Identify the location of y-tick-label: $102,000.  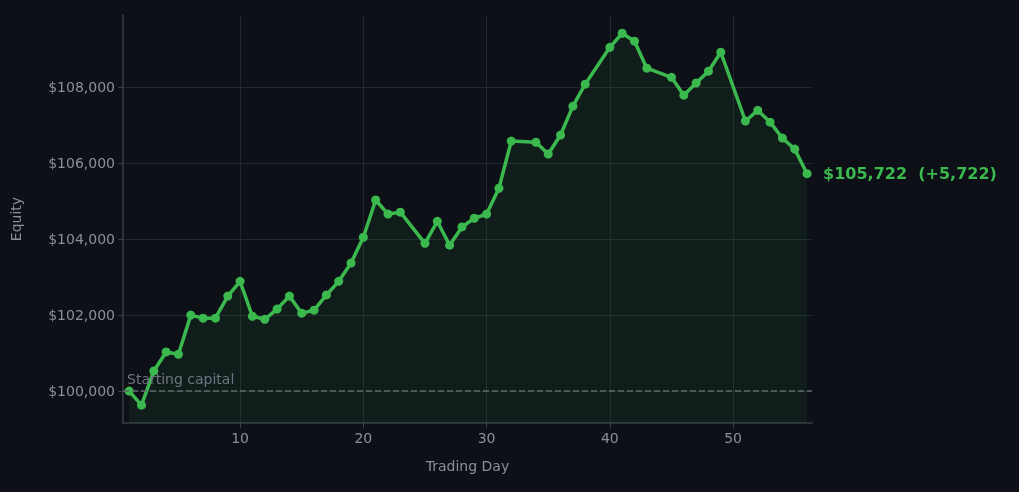
(81, 315).